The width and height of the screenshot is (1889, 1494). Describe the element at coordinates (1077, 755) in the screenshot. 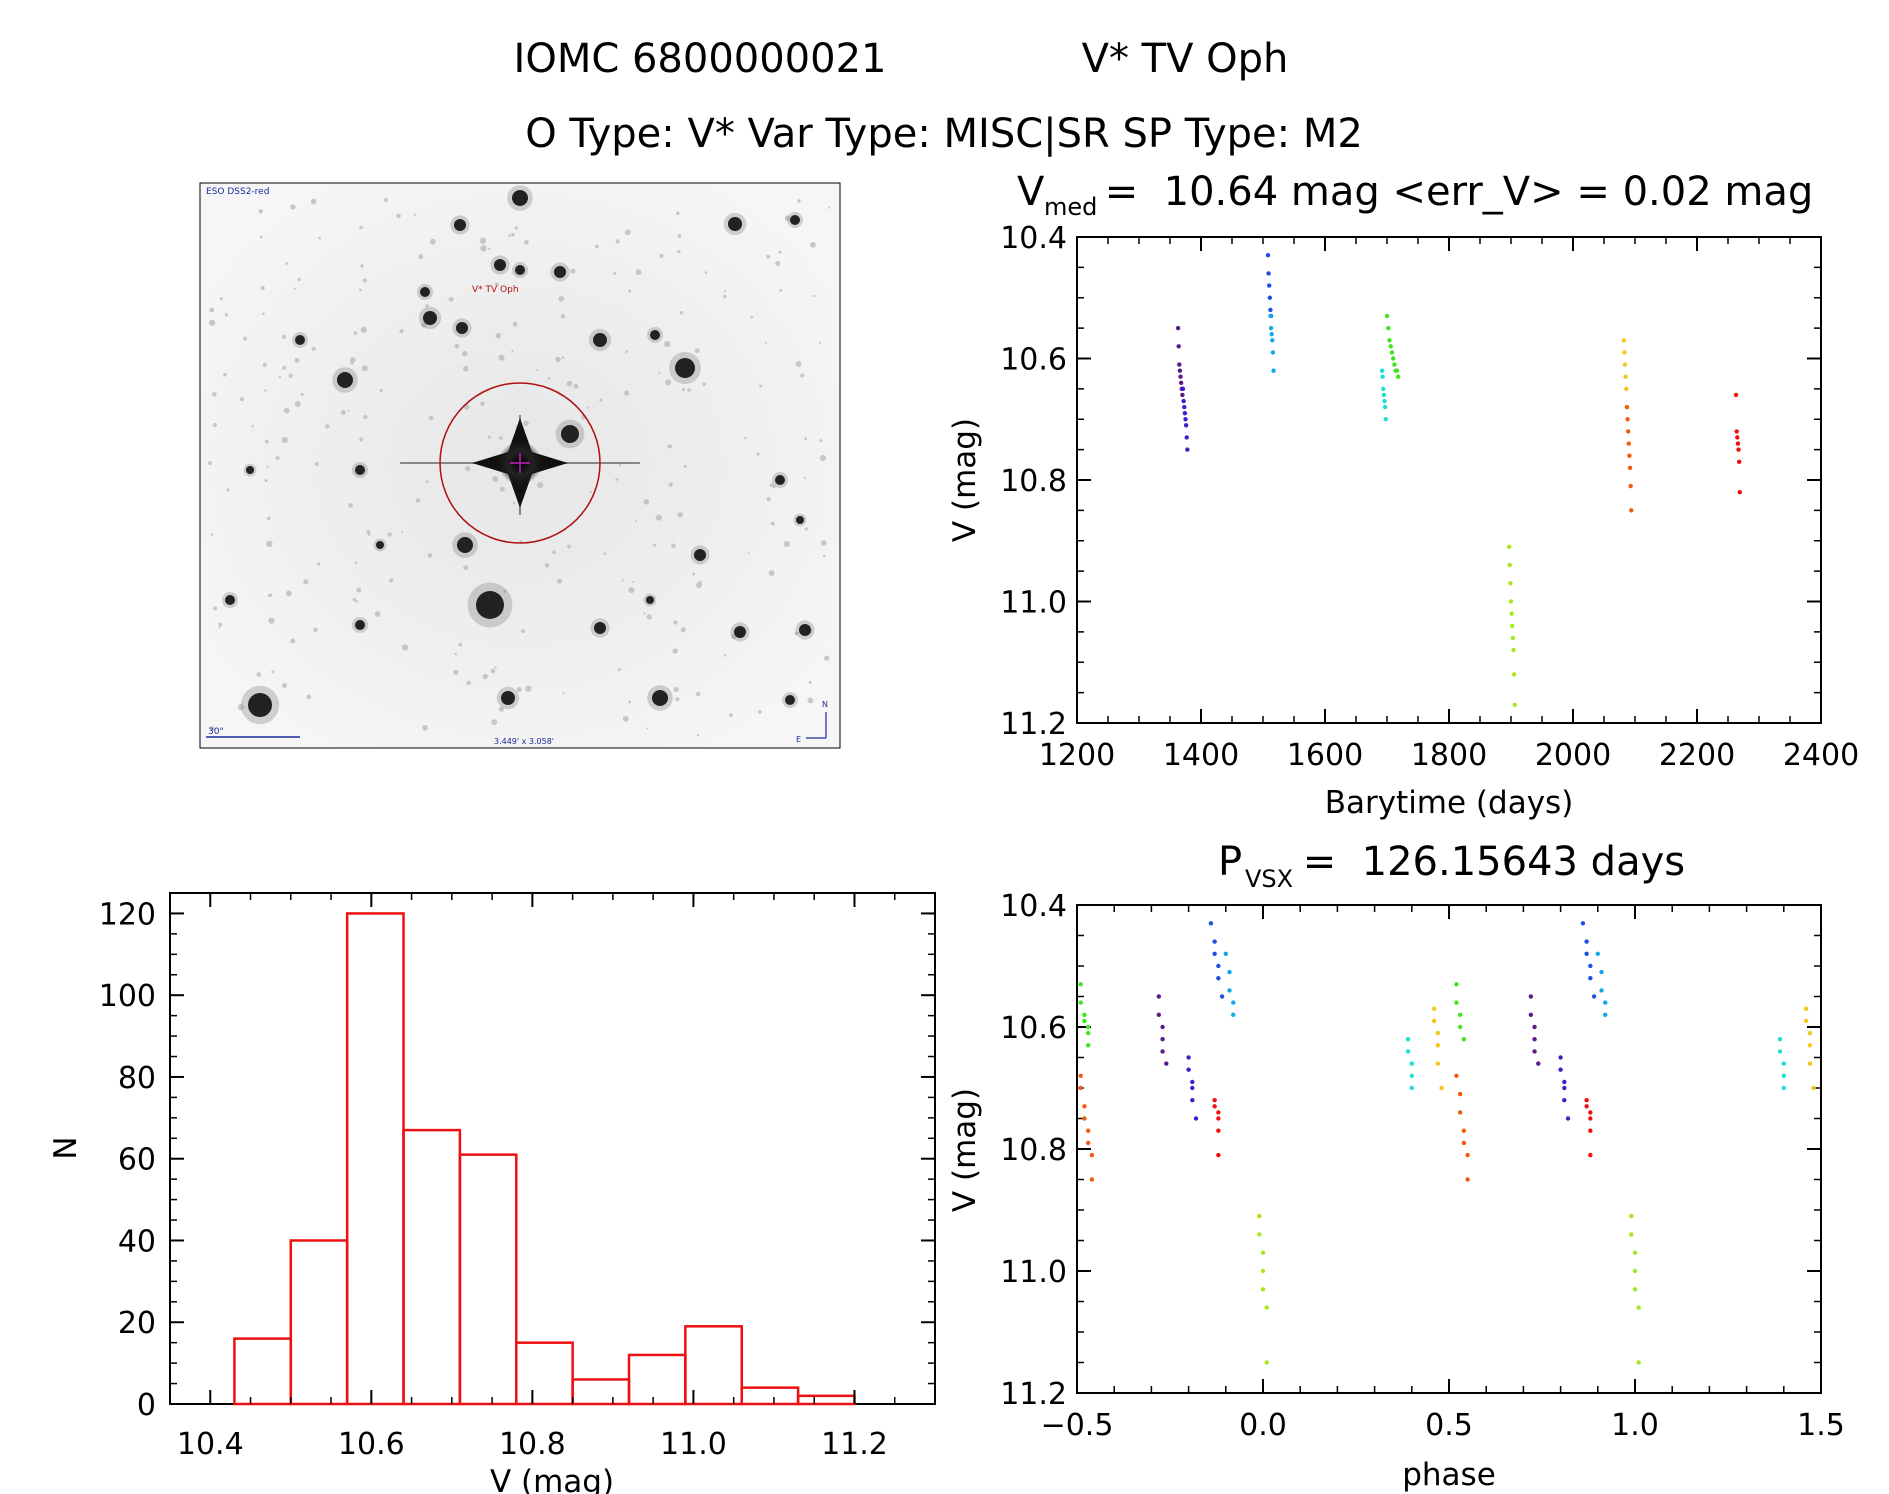

I see `x-tick-label: 1200` at that location.